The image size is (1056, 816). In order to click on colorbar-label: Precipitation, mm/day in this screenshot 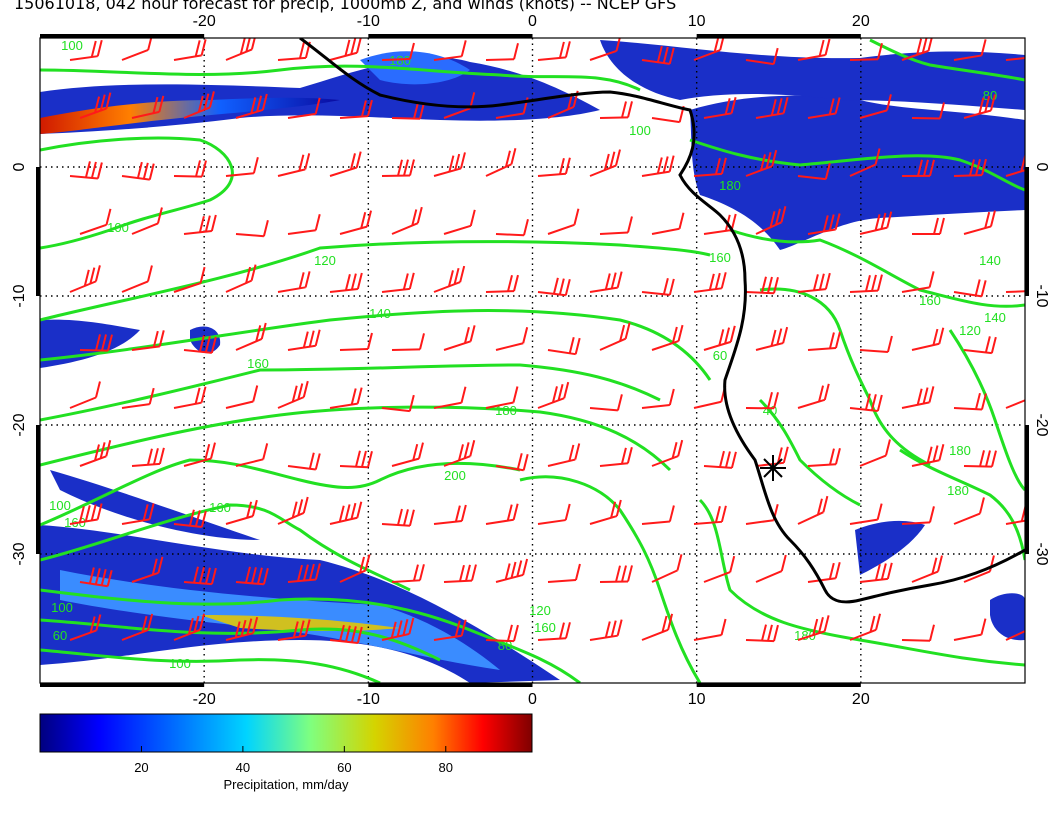, I will do `click(286, 784)`.